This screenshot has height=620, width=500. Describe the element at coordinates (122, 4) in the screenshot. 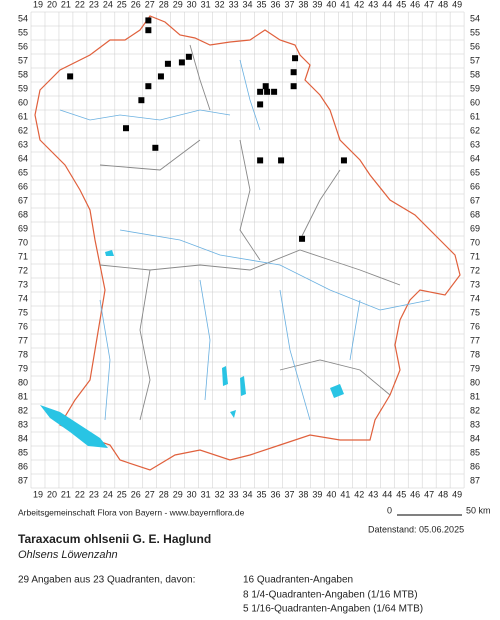

I see `column-label: 25` at that location.